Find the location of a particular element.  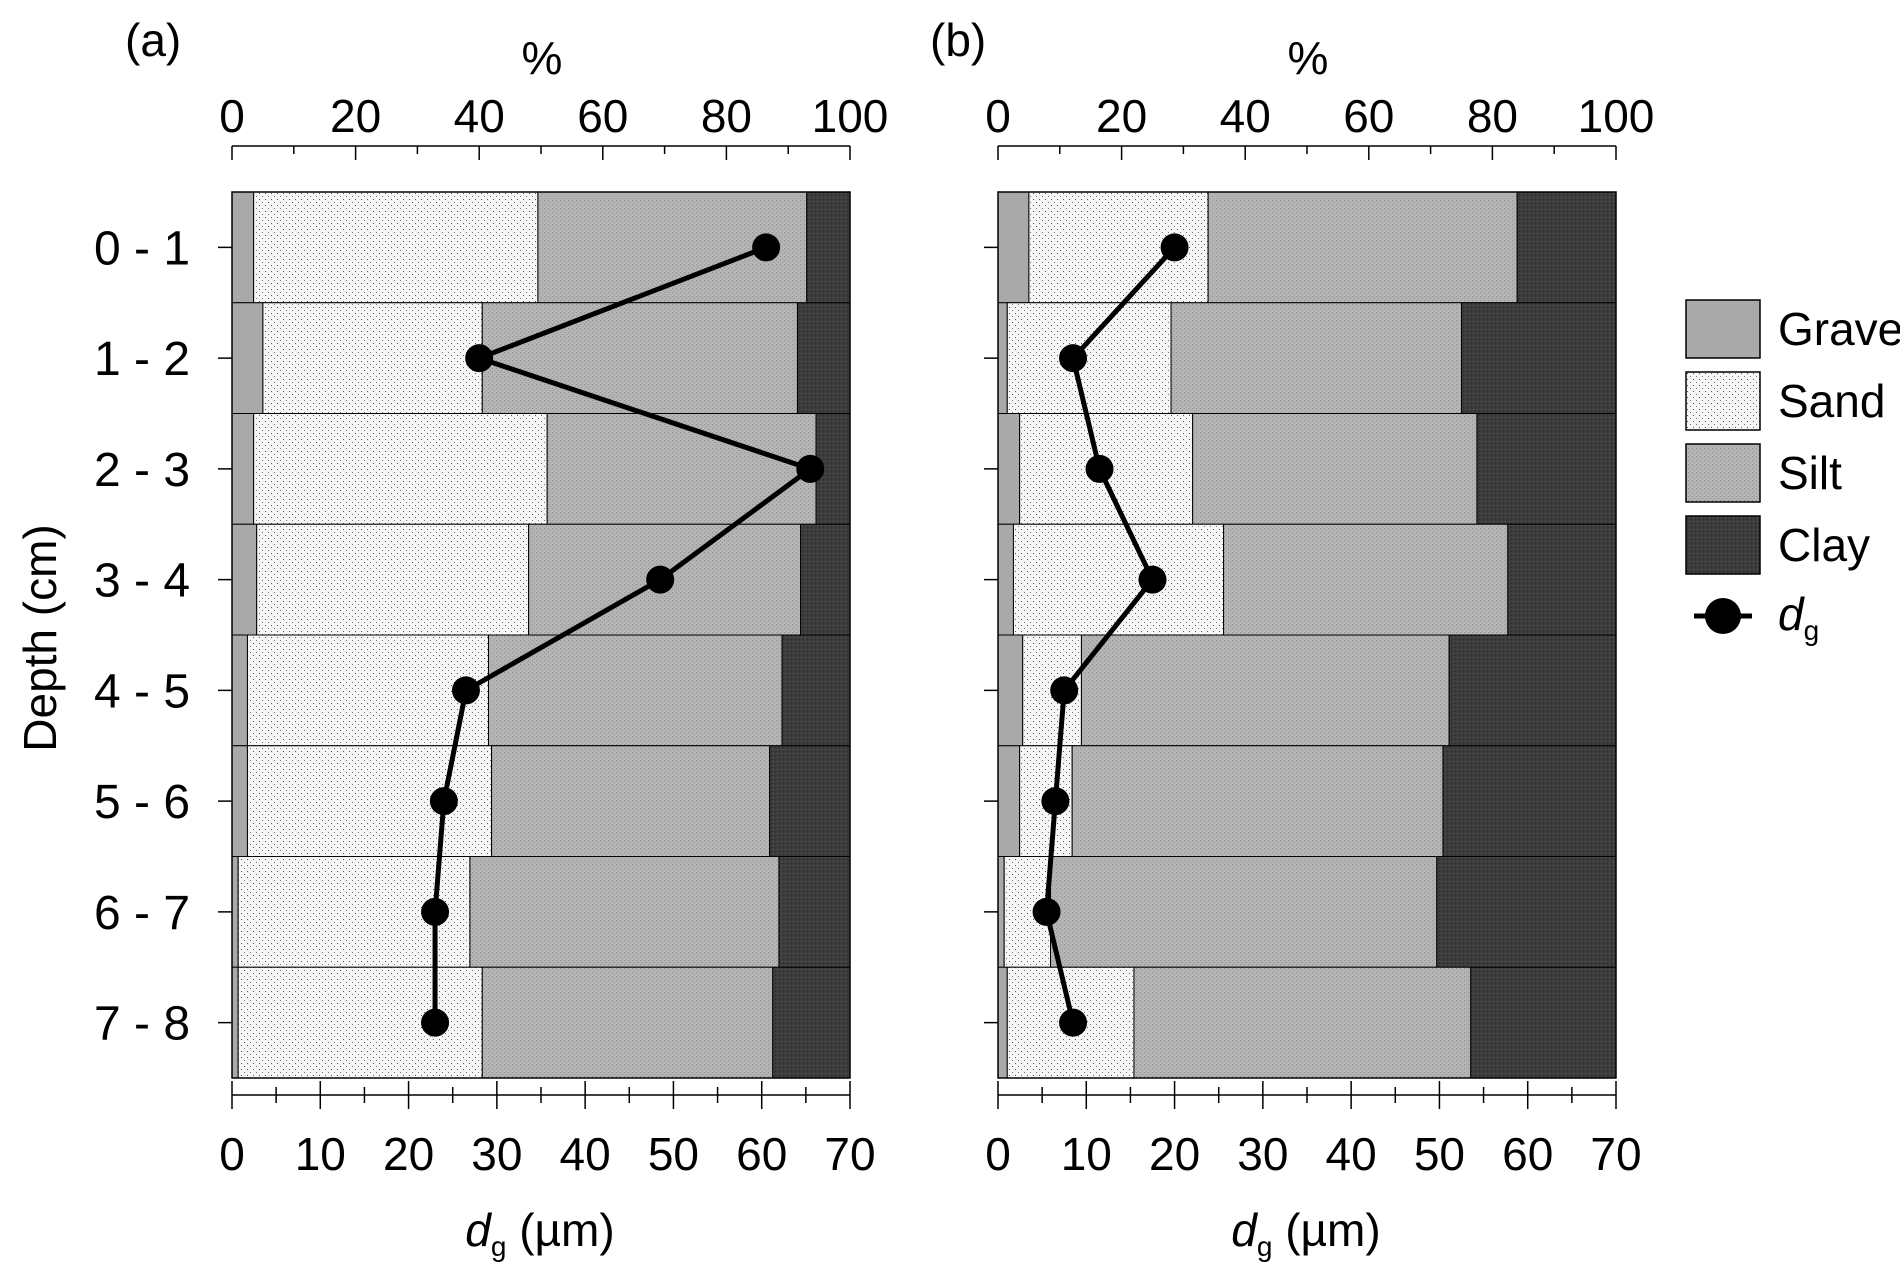

legend-label-gravel: Gravel is located at coordinates (1839, 329).